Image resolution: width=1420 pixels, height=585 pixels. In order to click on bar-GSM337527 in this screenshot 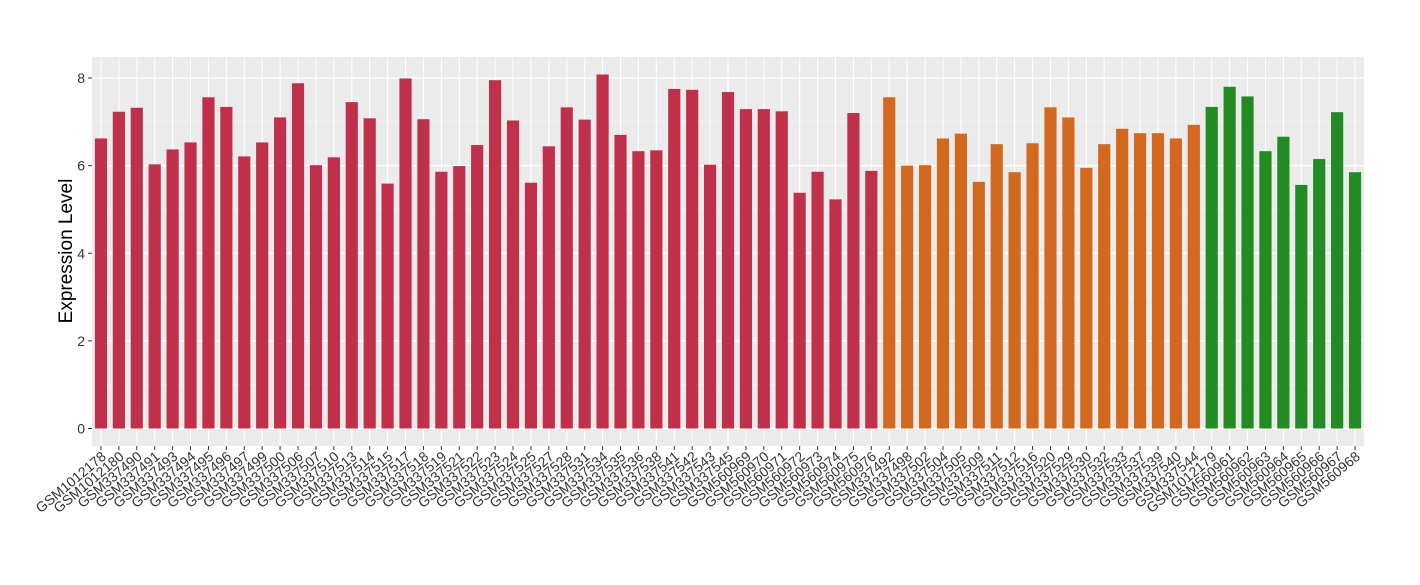, I will do `click(548, 287)`.